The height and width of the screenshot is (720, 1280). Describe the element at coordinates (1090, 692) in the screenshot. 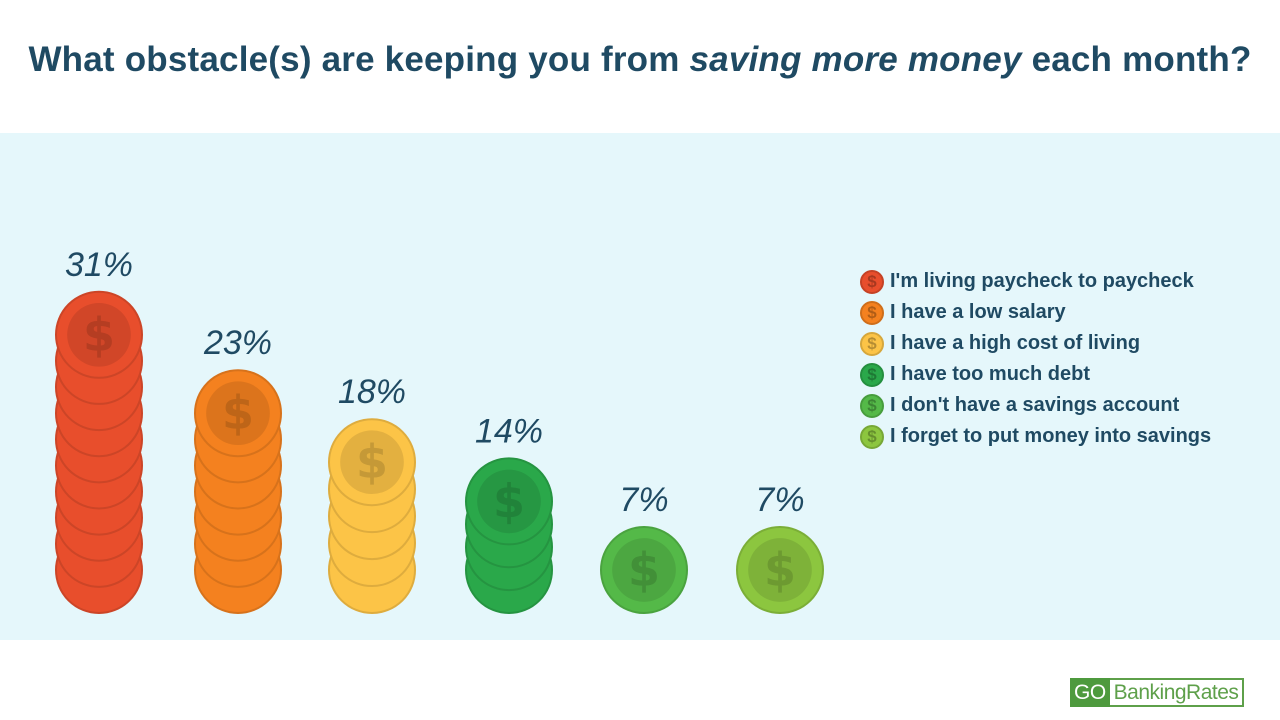

I see `logo-go: GO` at that location.